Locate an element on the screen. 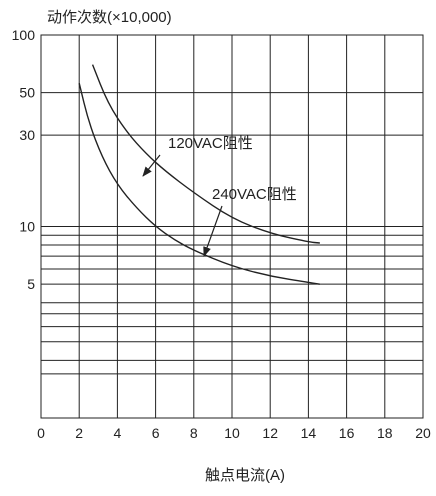 This screenshot has width=436, height=496. annotation-label-1: 120VAC阻性 is located at coordinates (210, 143).